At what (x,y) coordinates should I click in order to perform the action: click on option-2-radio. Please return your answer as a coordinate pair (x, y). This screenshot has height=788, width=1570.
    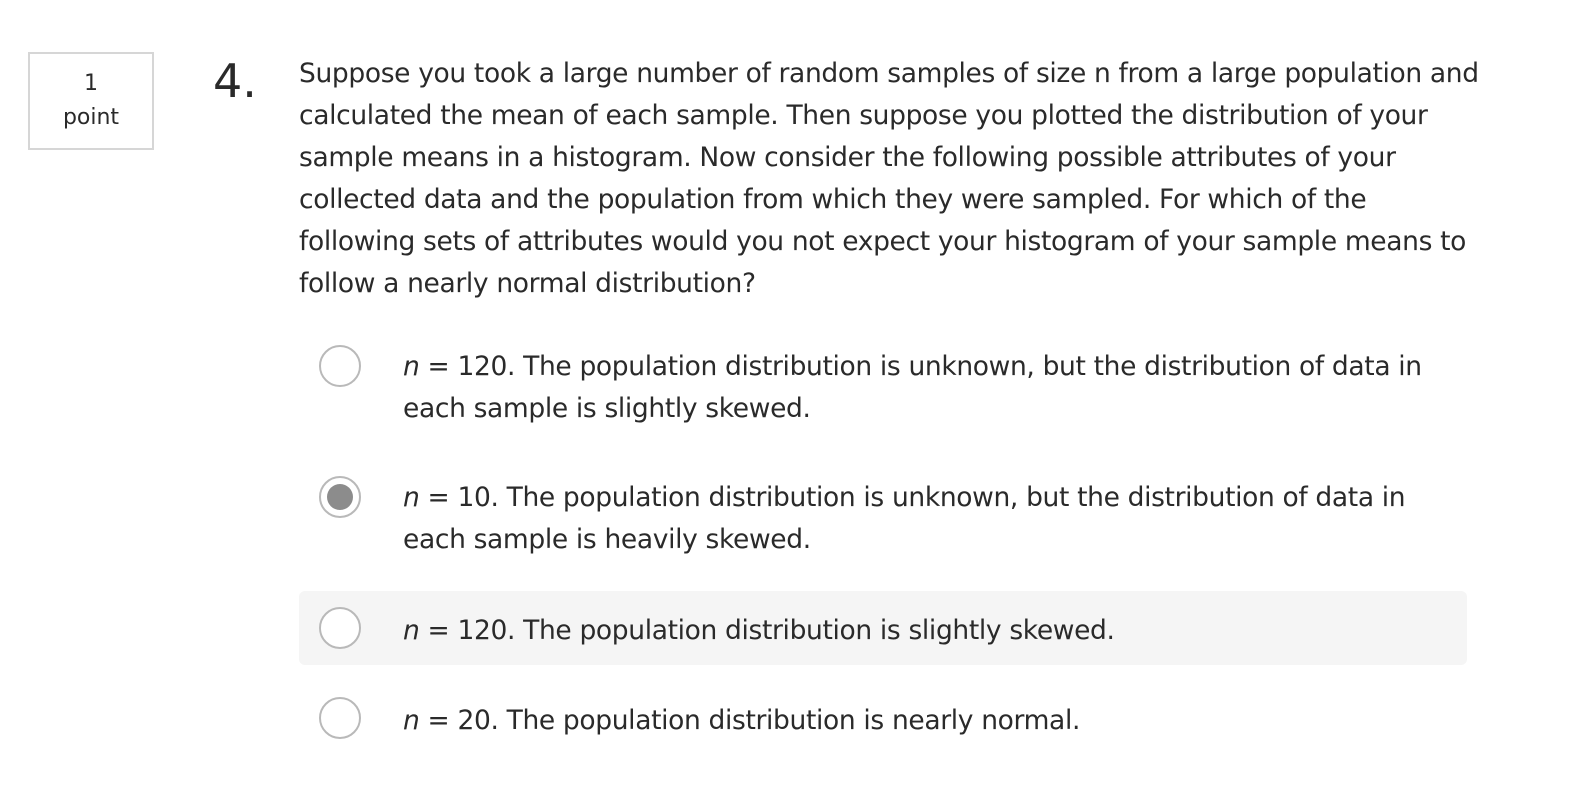
    Looking at the image, I should click on (340, 497).